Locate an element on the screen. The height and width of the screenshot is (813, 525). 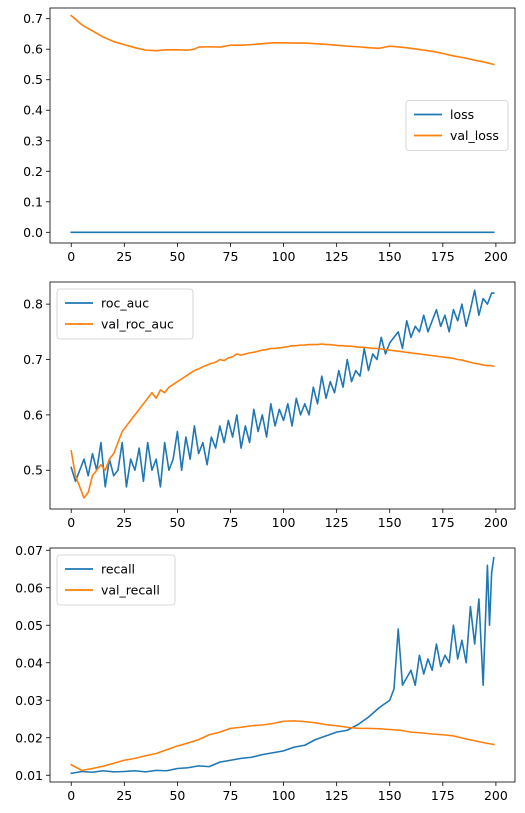
y-tick-label: 0.2 is located at coordinates (33, 171).